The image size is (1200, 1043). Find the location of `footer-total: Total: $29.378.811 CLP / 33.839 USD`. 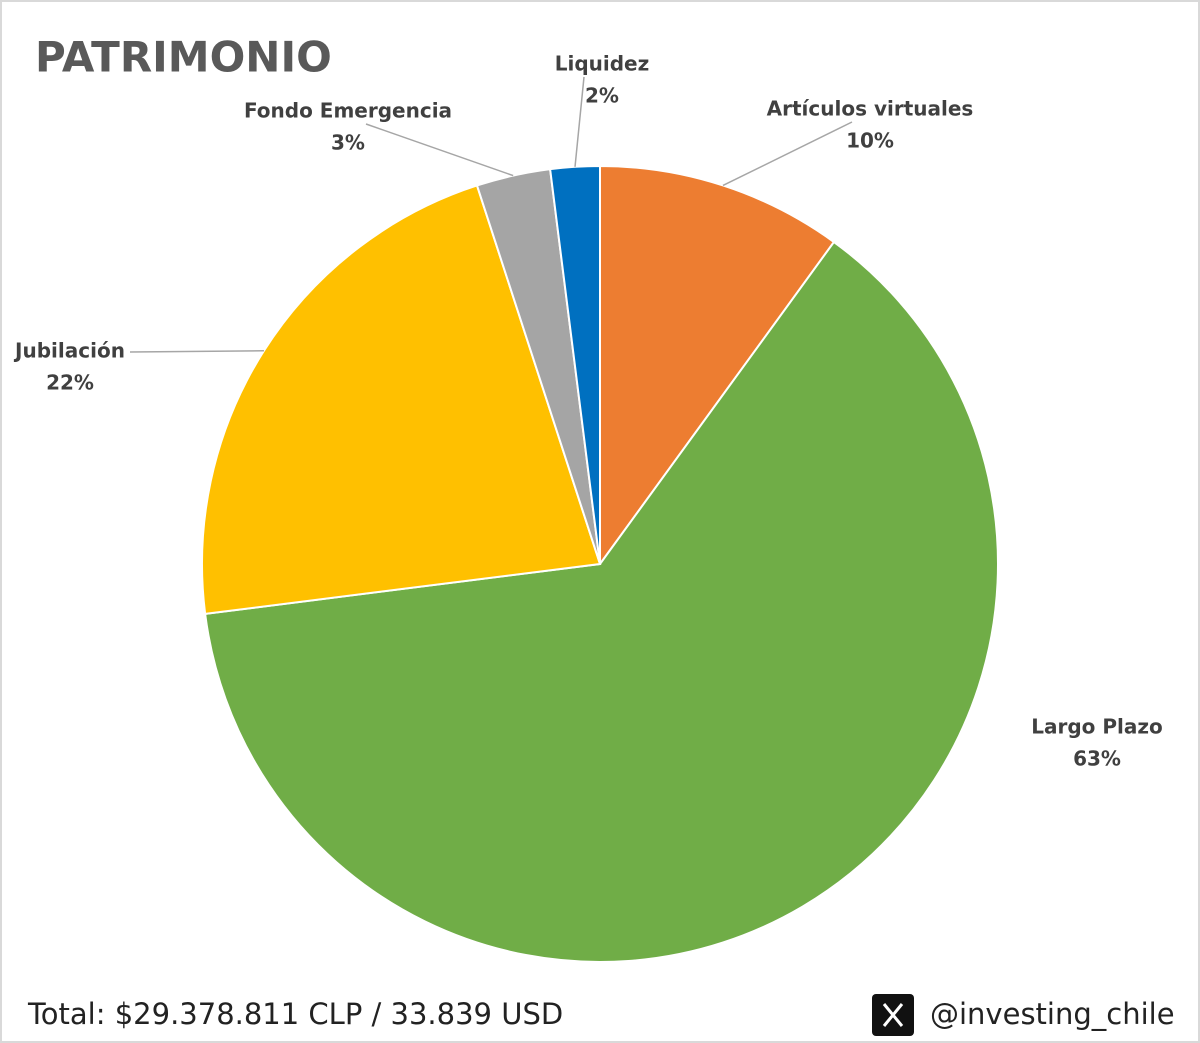

footer-total: Total: $29.378.811 CLP / 33.839 USD is located at coordinates (295, 1014).